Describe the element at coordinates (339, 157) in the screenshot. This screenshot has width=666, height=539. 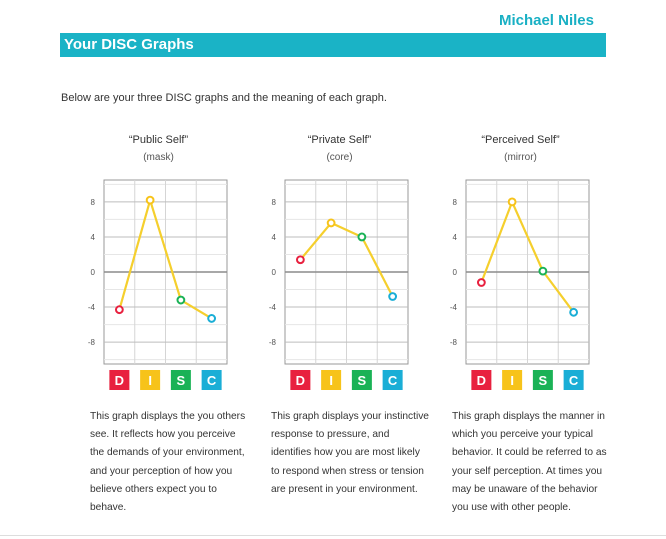
I see `chart-subtitle: (core)` at that location.